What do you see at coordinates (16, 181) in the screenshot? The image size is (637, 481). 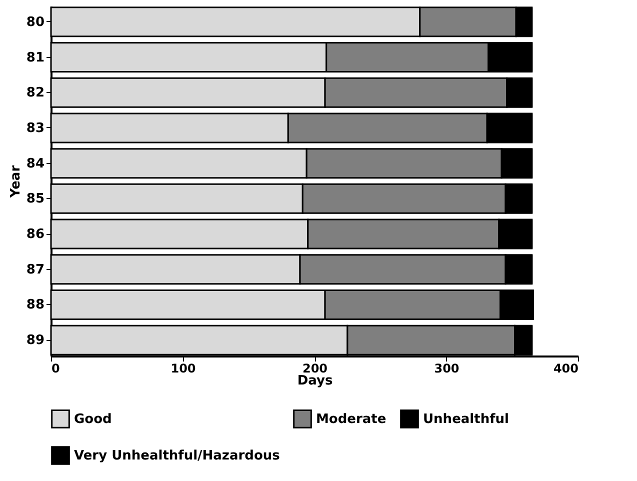 I see `y-axis-title: Year` at bounding box center [16, 181].